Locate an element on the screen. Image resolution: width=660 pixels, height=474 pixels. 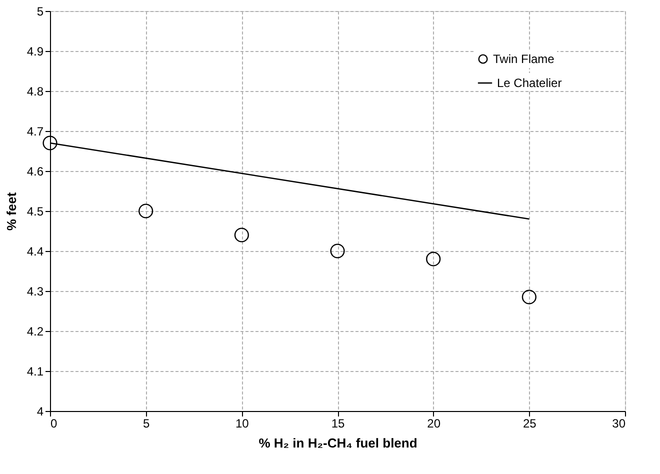
y-axis-title: % feet is located at coordinates (11, 211).